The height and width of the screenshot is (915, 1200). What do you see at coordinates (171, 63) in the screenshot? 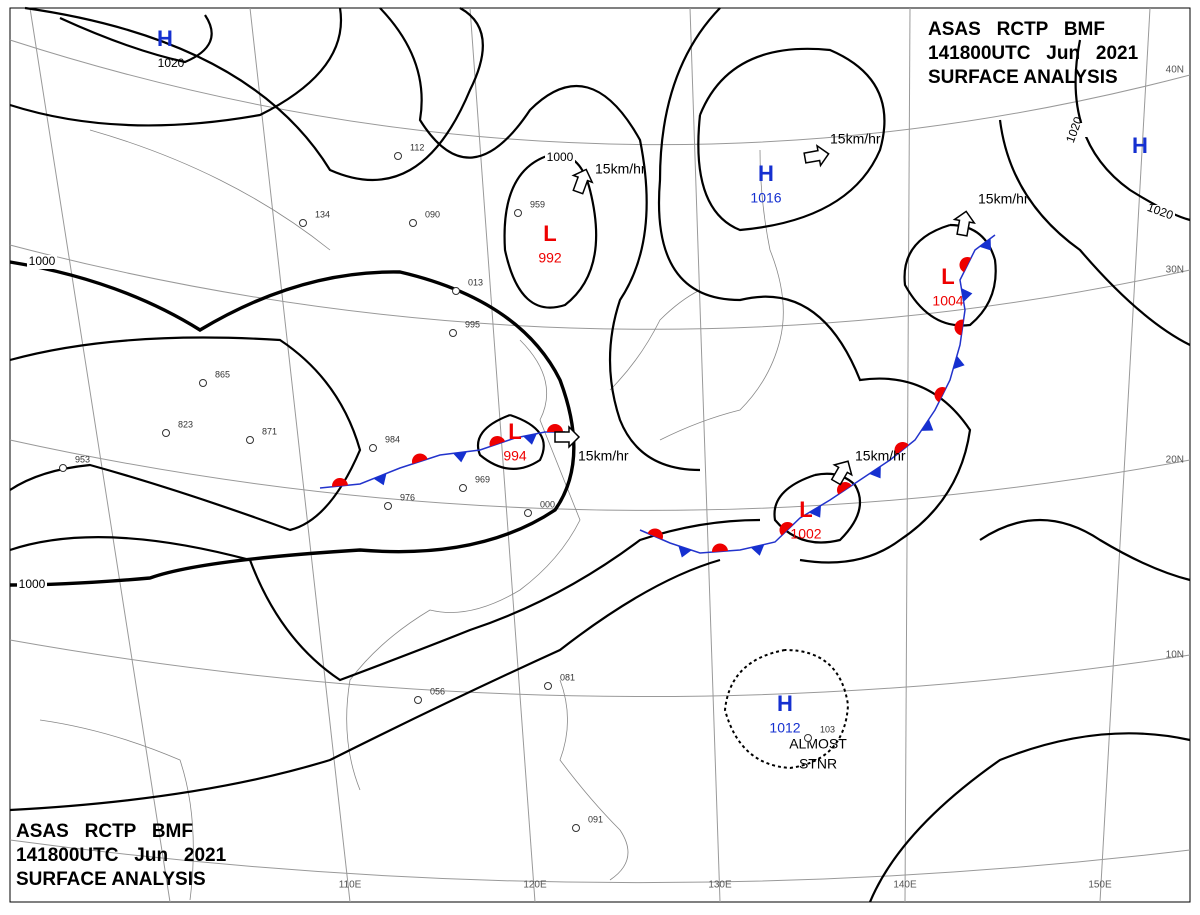
I see `center-value: 1020` at bounding box center [171, 63].